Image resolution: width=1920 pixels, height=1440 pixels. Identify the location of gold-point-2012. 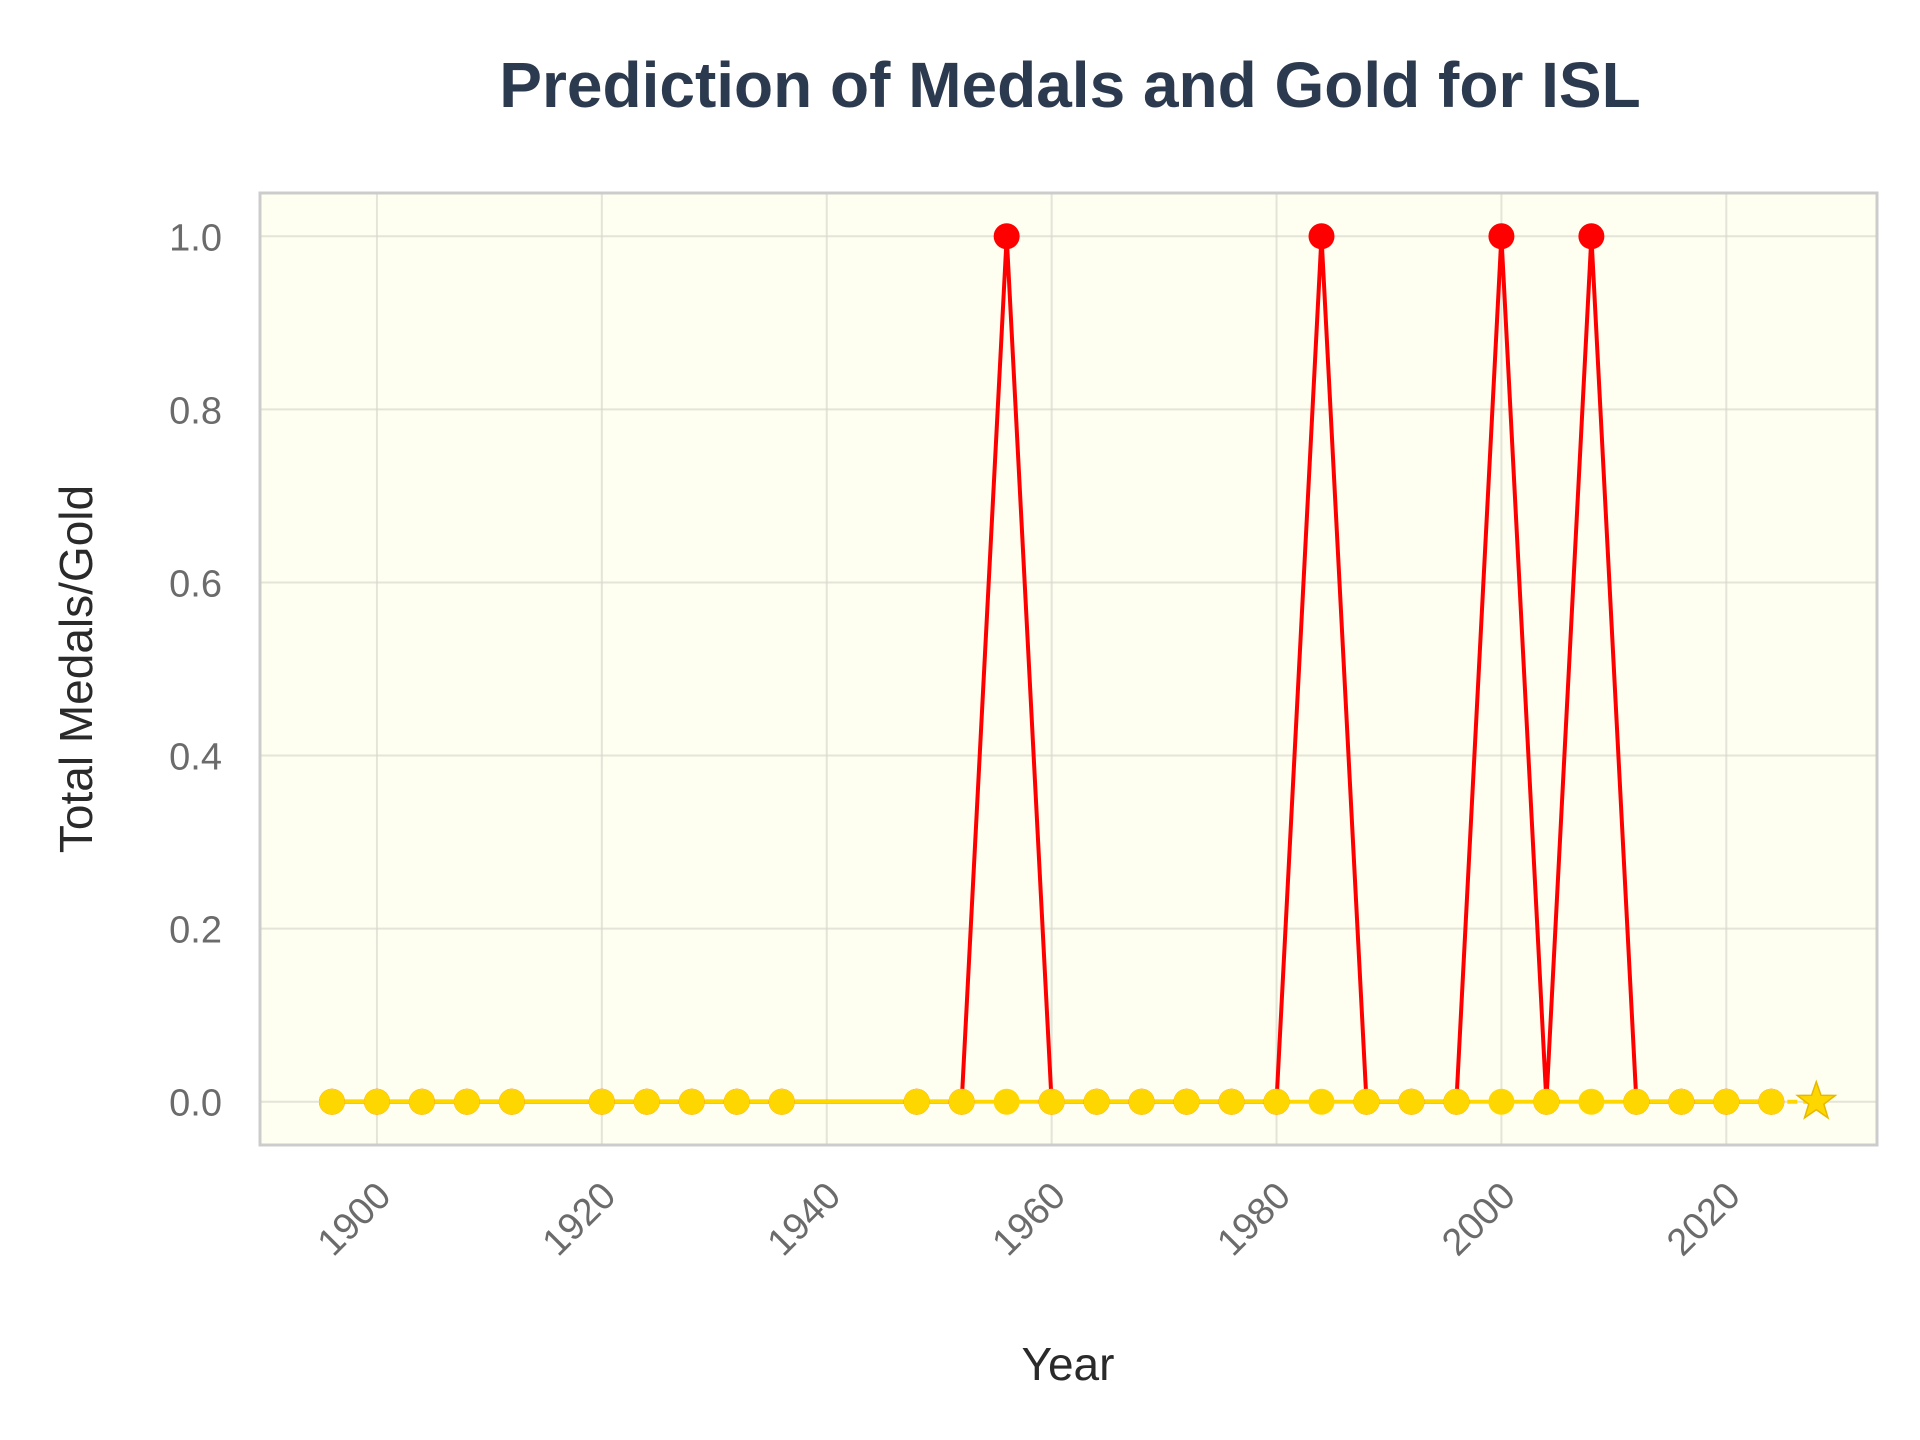
(1636, 1101).